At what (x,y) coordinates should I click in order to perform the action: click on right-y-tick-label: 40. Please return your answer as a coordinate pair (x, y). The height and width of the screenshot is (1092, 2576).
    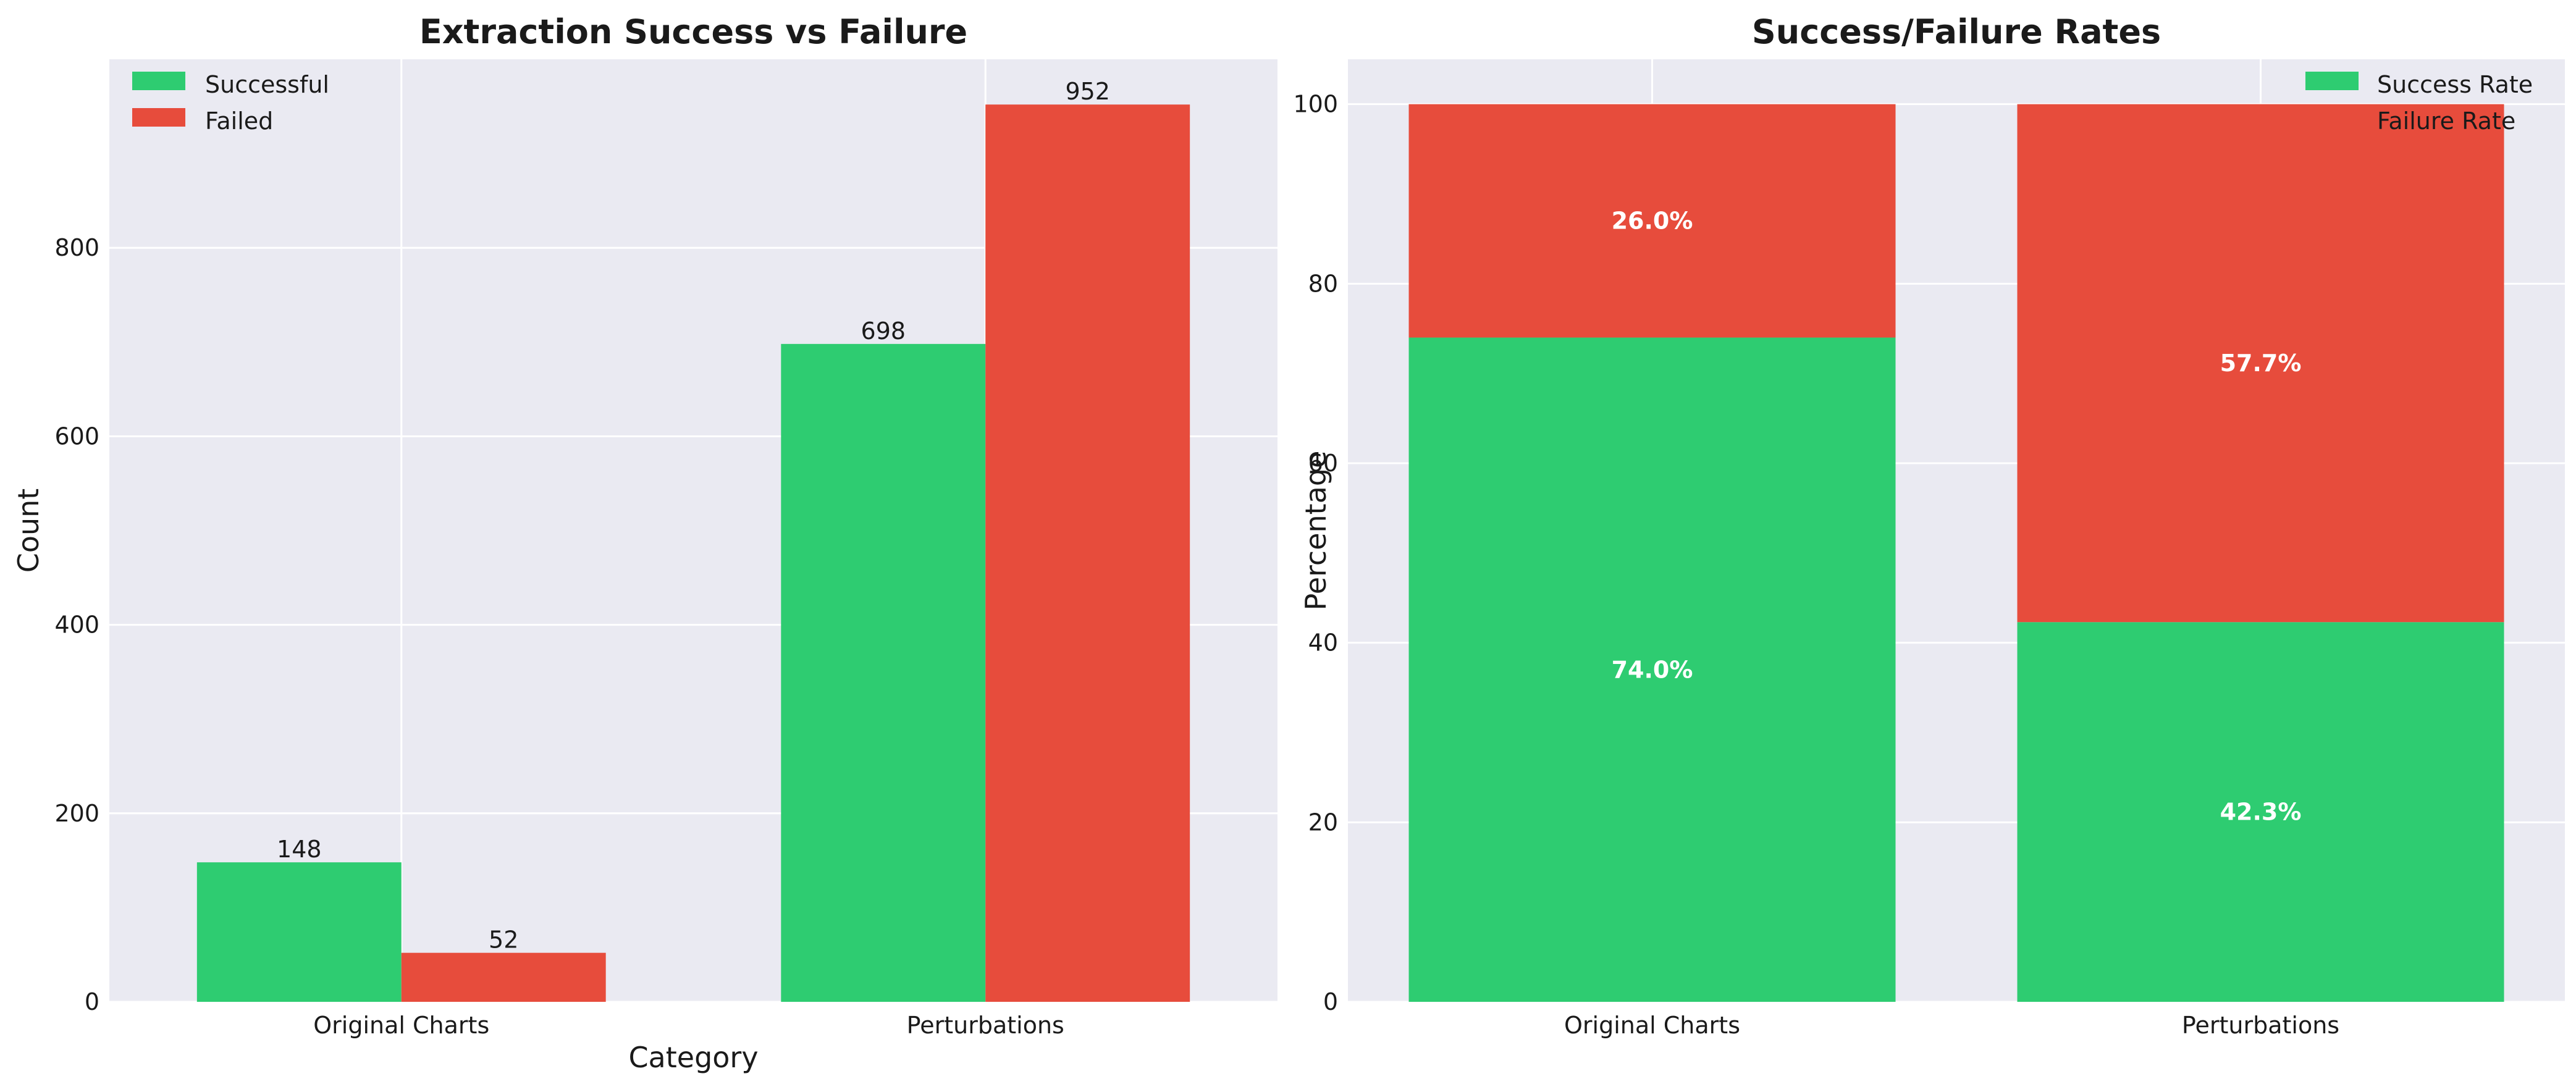
    Looking at the image, I should click on (1323, 643).